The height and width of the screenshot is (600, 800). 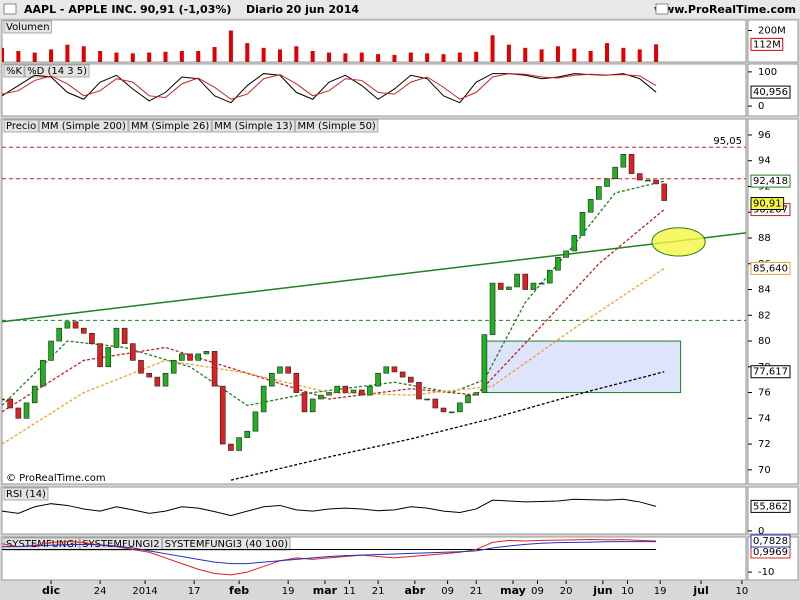 I want to click on window-button, so click(x=662, y=9).